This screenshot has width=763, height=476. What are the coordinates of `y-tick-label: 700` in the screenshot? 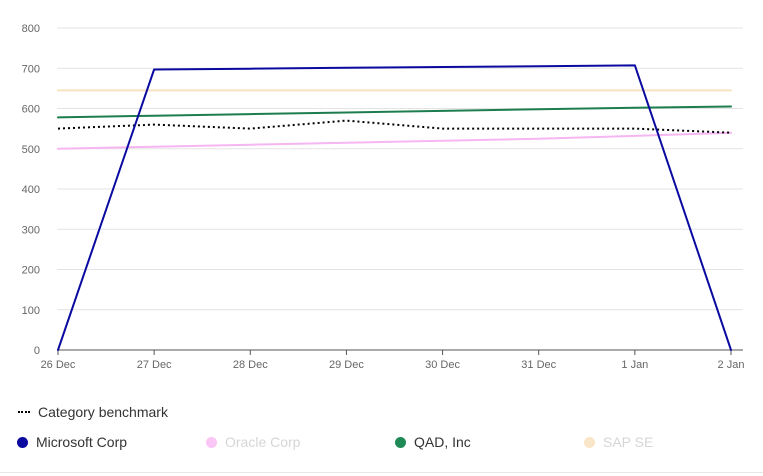 It's located at (31, 69).